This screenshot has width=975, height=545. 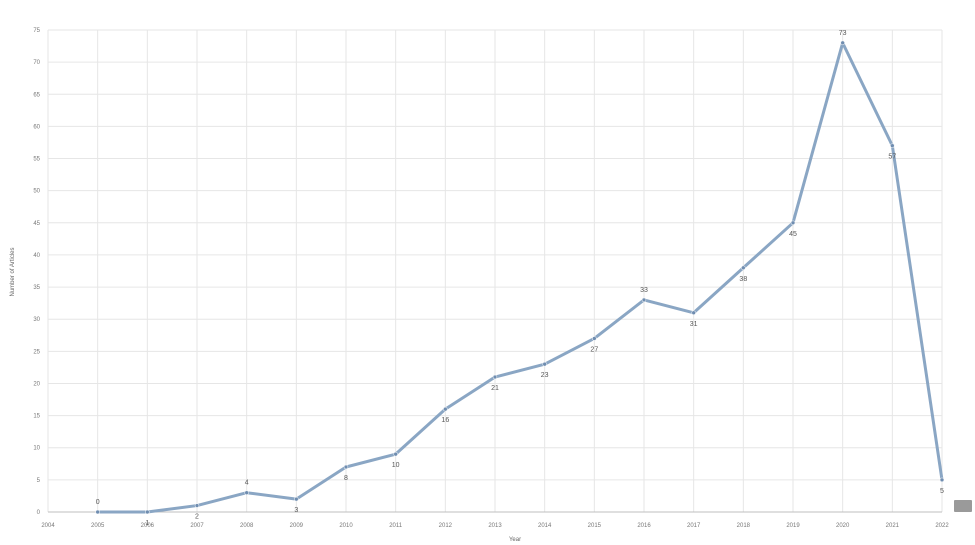 What do you see at coordinates (36, 31) in the screenshot?
I see `y-tick-label: 75` at bounding box center [36, 31].